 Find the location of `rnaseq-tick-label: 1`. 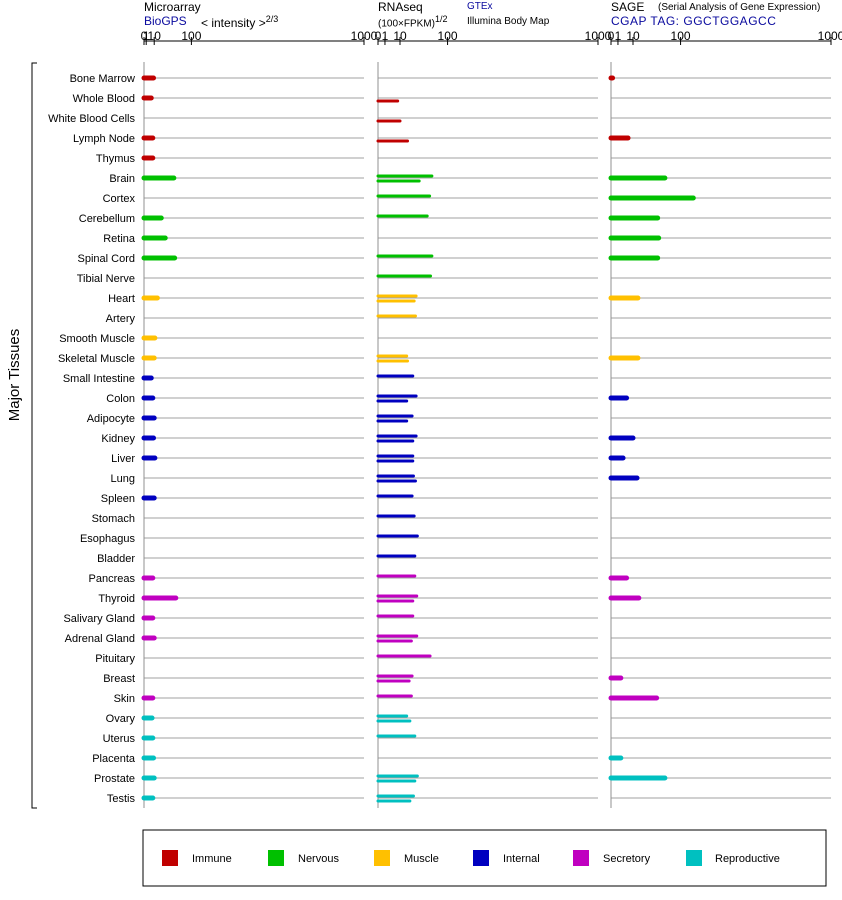

rnaseq-tick-label: 1 is located at coordinates (385, 36).